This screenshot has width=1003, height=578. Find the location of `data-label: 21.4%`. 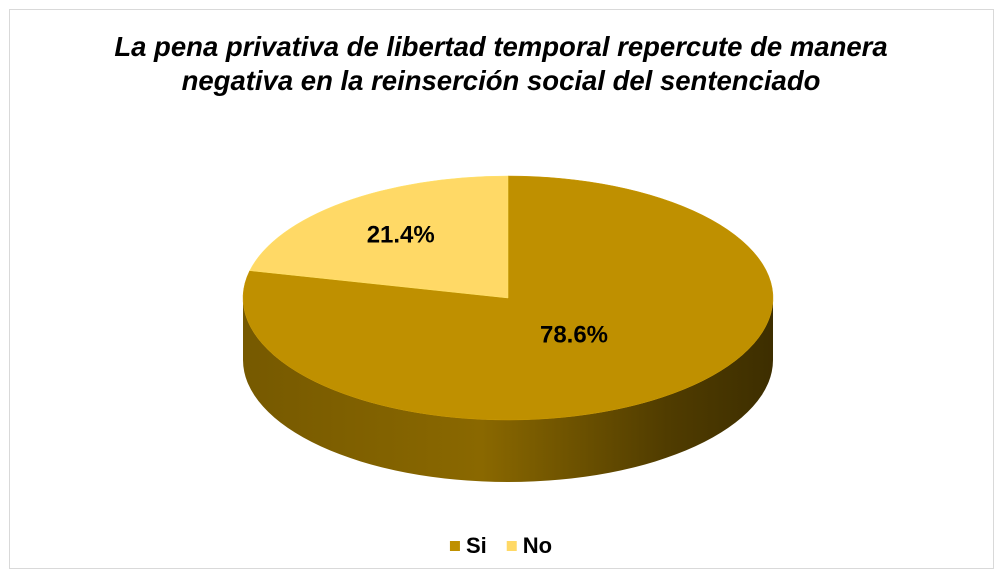

data-label: 21.4% is located at coordinates (401, 234).